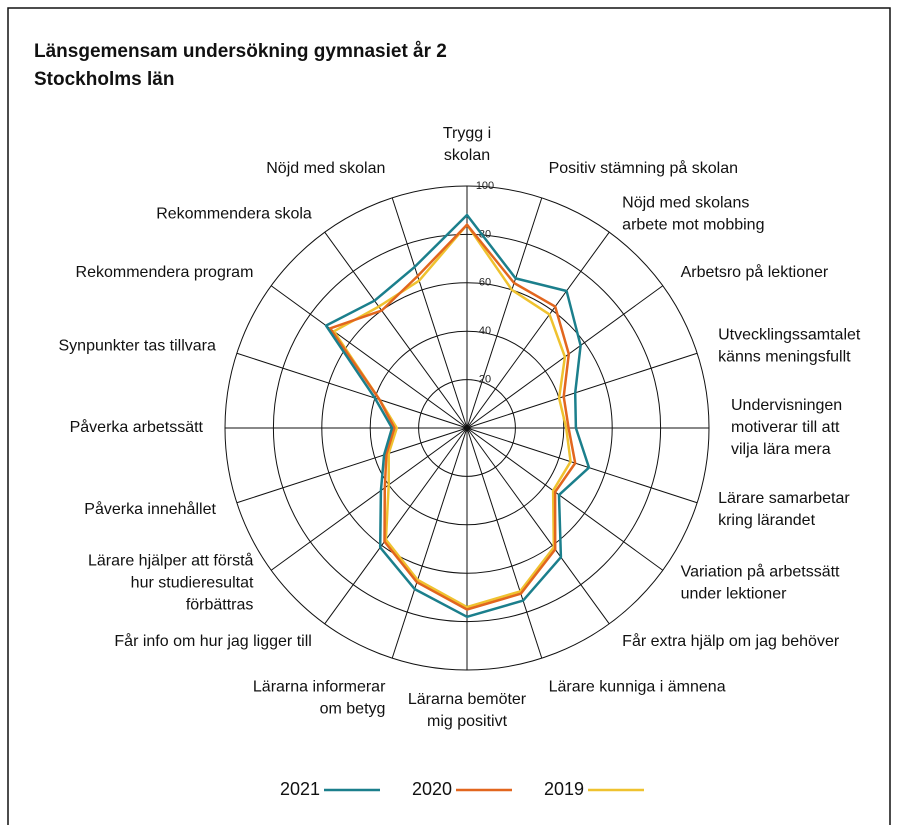  I want to click on axis-label-line: Lärare samarbetar, so click(784, 498).